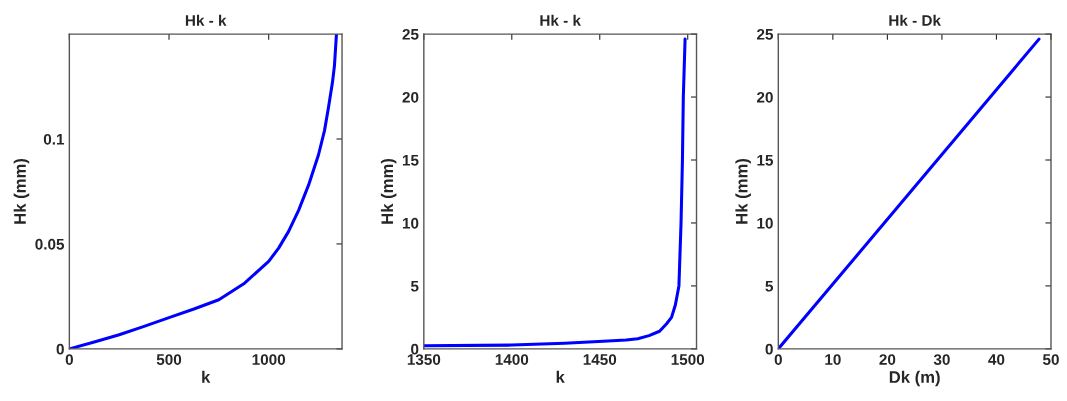 The image size is (1067, 401). Describe the element at coordinates (914, 378) in the screenshot. I see `x-axis-title: Dk (m)` at that location.